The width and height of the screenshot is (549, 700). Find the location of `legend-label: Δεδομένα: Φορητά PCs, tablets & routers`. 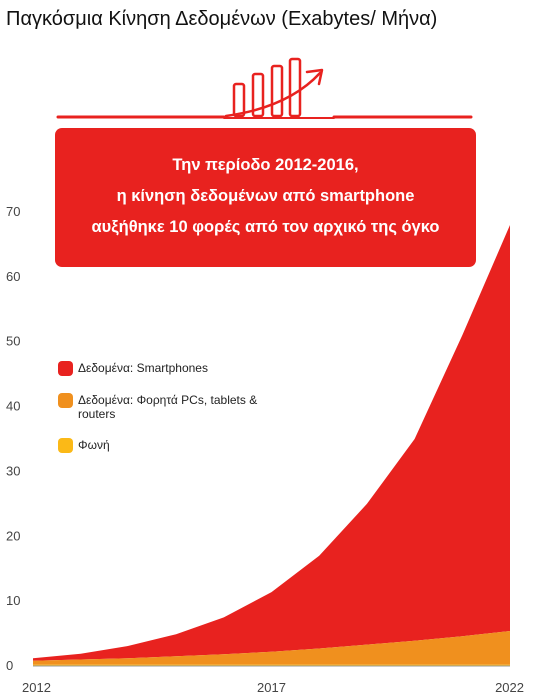

legend-label: Δεδομένα: Φορητά PCs, tablets & routers is located at coordinates (168, 407).